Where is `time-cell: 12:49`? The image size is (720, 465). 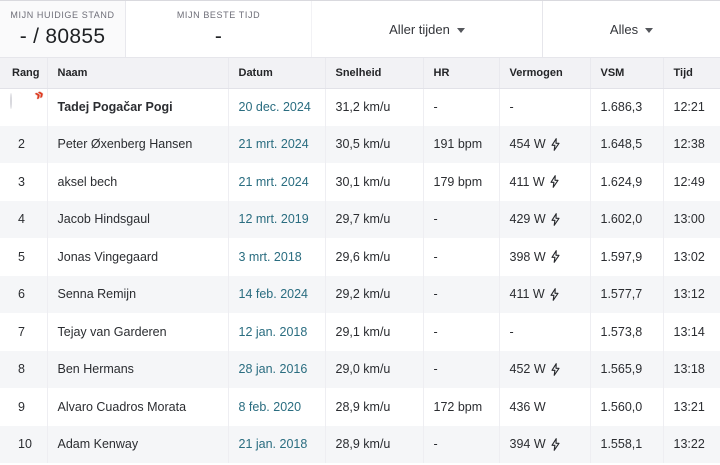 time-cell: 12:49 is located at coordinates (689, 181).